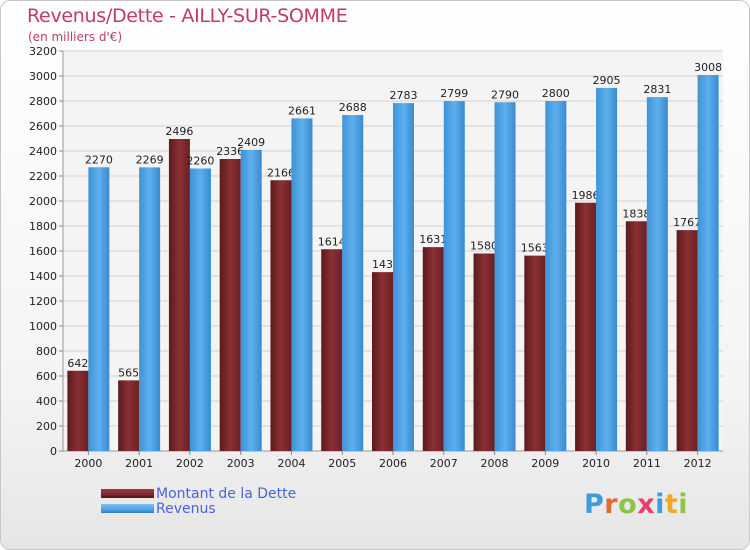 Image resolution: width=750 pixels, height=550 pixels. Describe the element at coordinates (43, 326) in the screenshot. I see `y-tick-label: 1000` at that location.